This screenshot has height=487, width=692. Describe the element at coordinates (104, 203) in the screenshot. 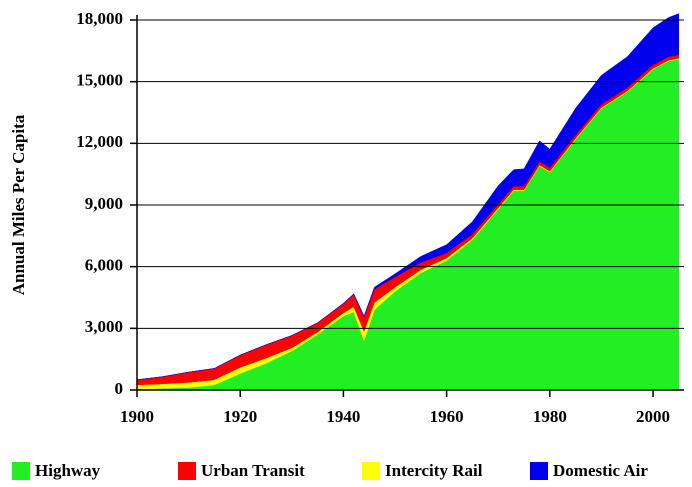

I see `y-tick-label: 9,000` at that location.